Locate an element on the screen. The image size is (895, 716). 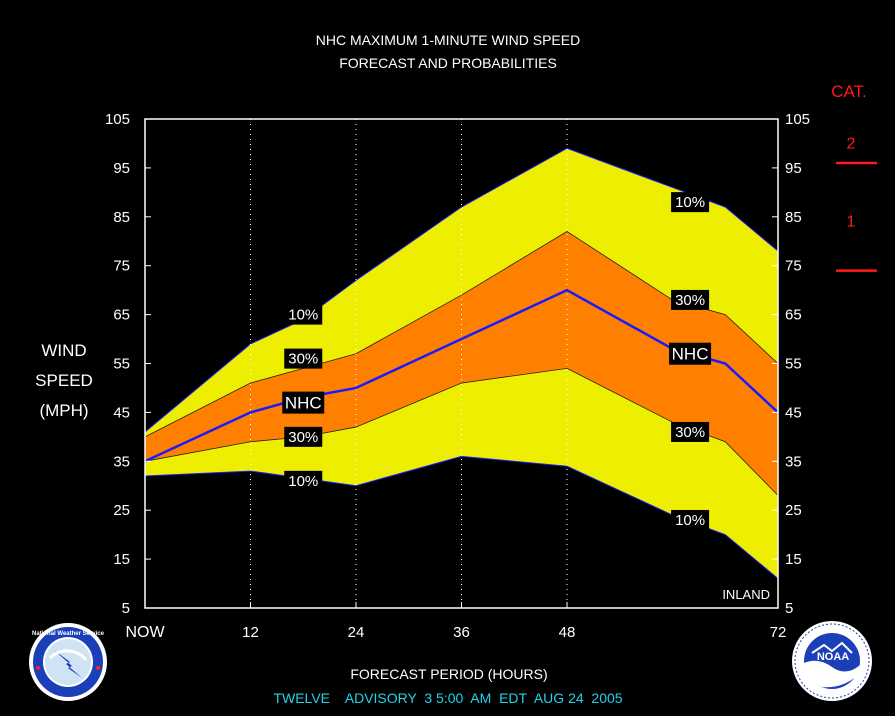
y-axis-label-line-1: WIND is located at coordinates (63, 350).